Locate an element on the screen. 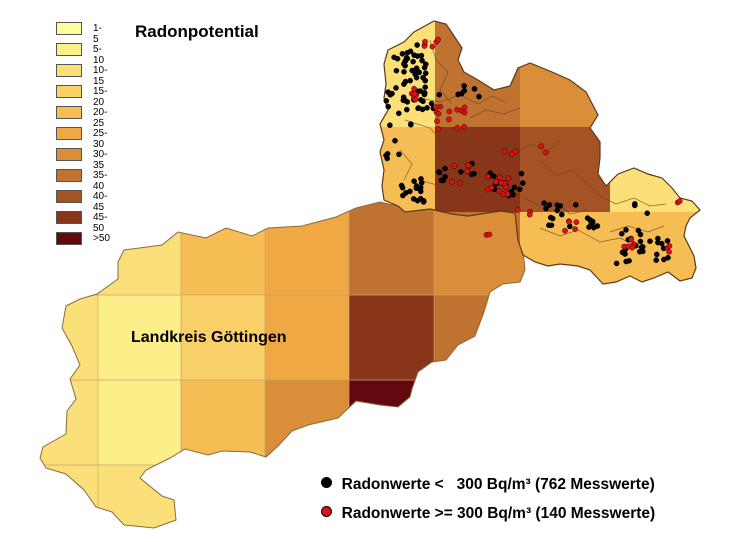 Image resolution: width=736 pixels, height=542 pixels. legend-label: 40-45 is located at coordinates (100, 202).